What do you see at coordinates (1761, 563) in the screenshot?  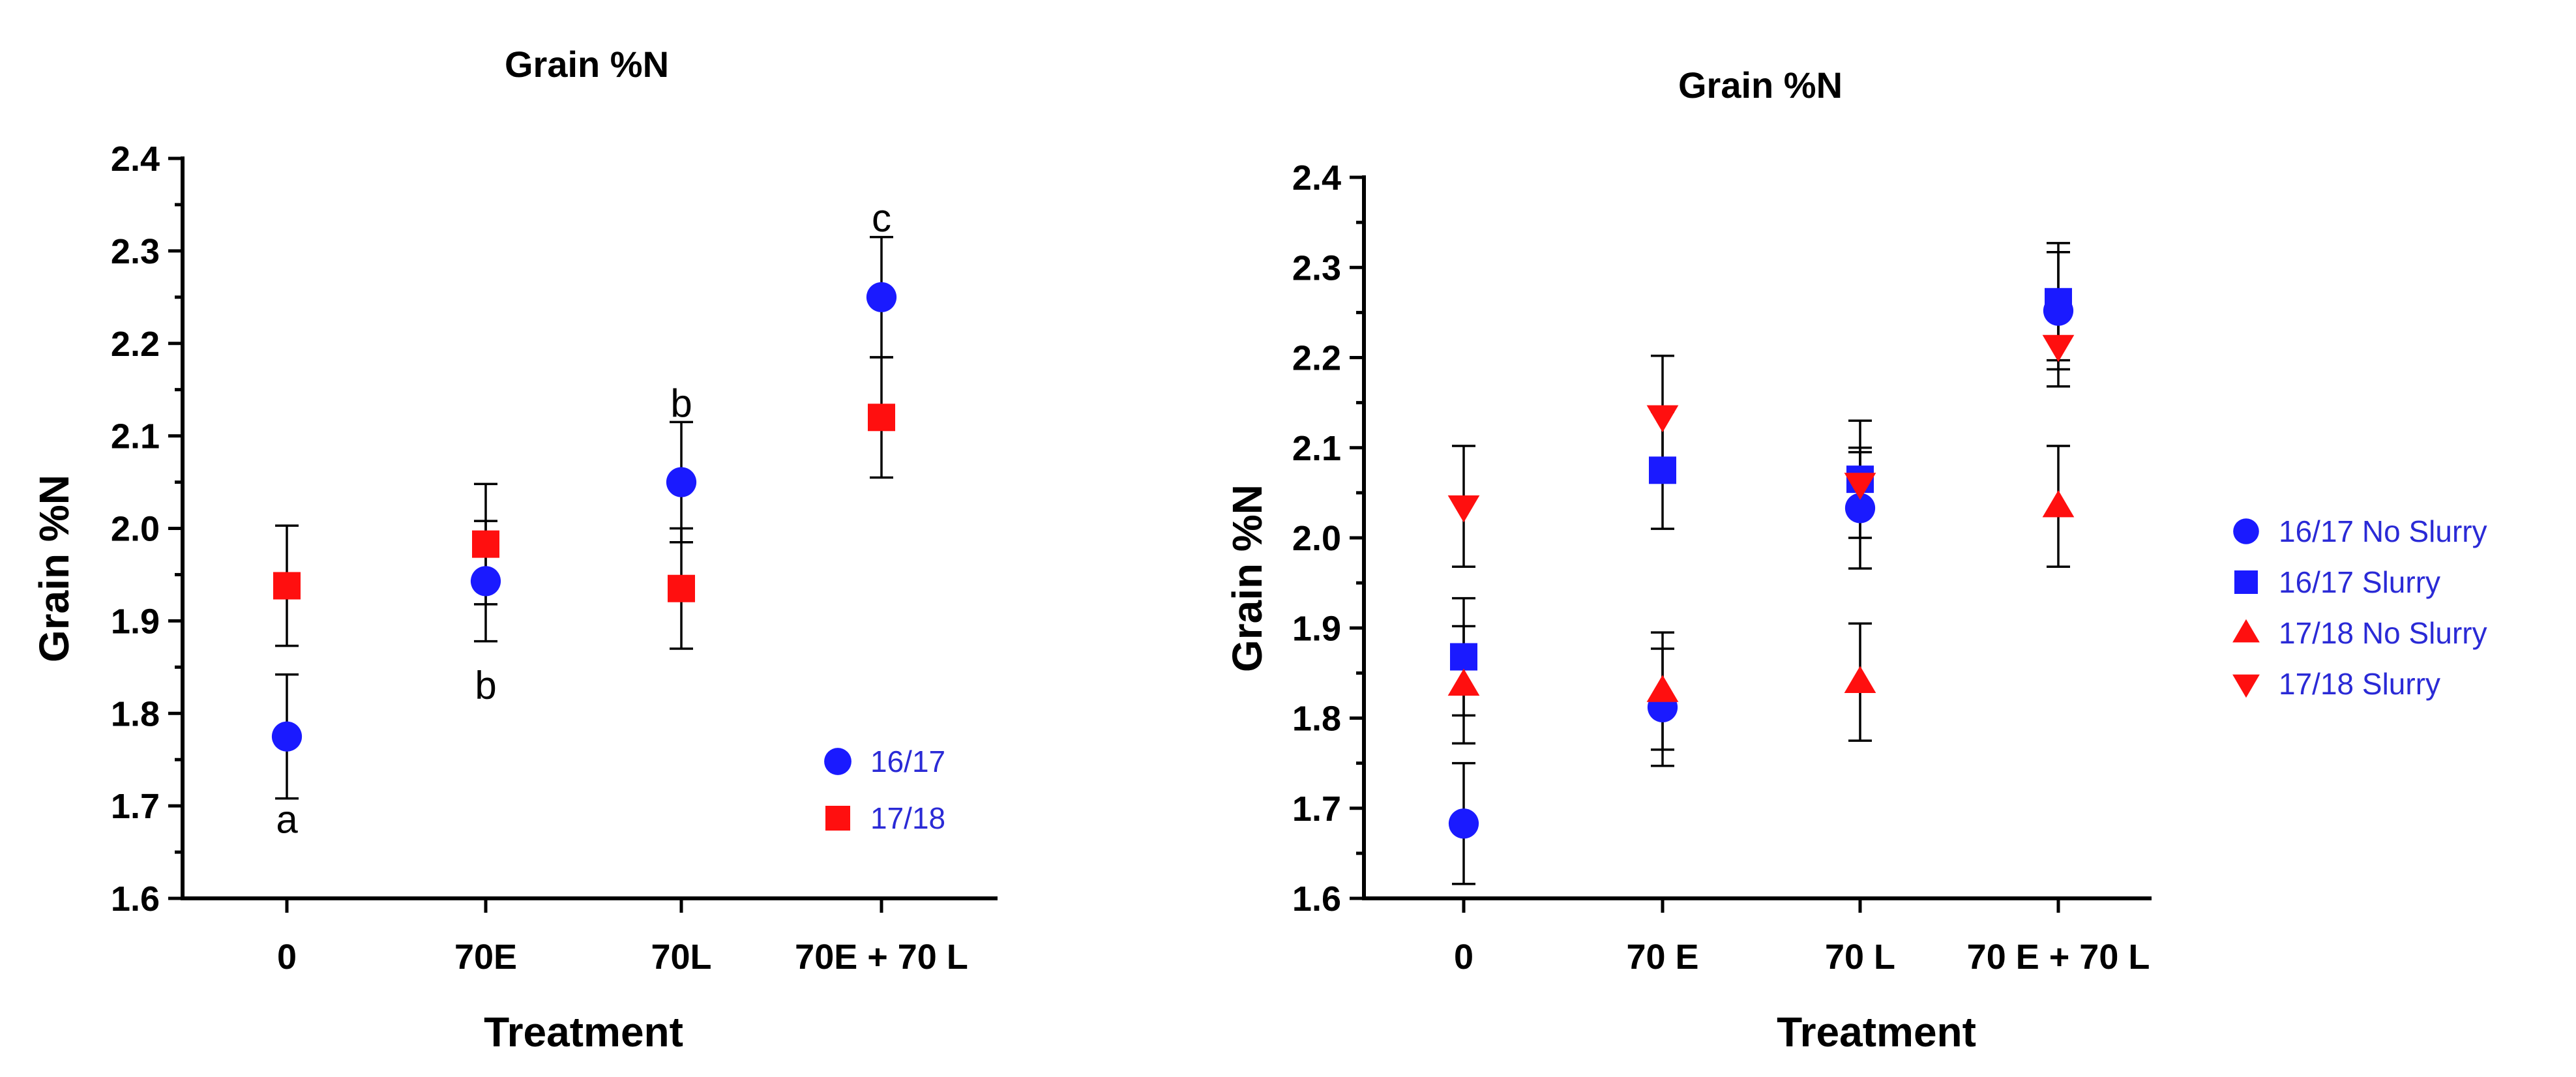 I see `chart-right-marks` at bounding box center [1761, 563].